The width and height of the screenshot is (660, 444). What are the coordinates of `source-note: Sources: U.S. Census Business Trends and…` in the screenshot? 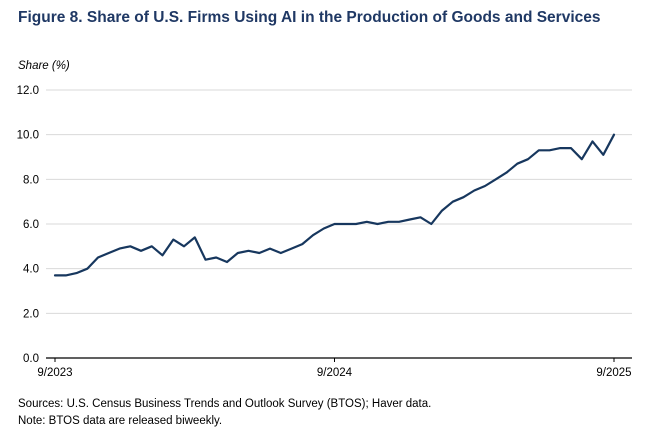 It's located at (225, 404).